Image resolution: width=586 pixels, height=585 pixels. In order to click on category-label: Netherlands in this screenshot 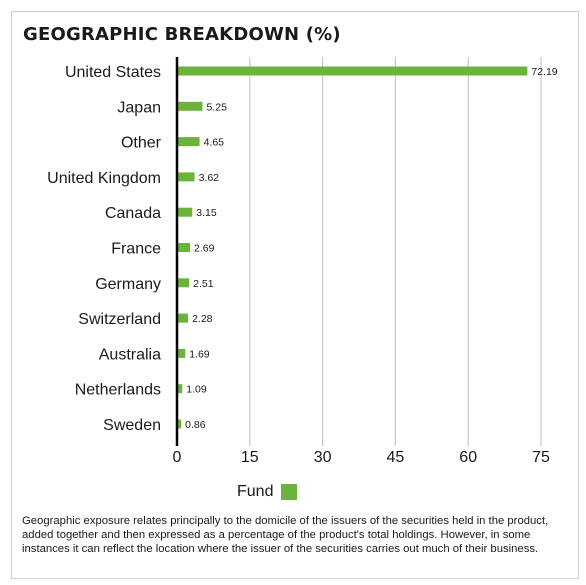, I will do `click(118, 390)`.